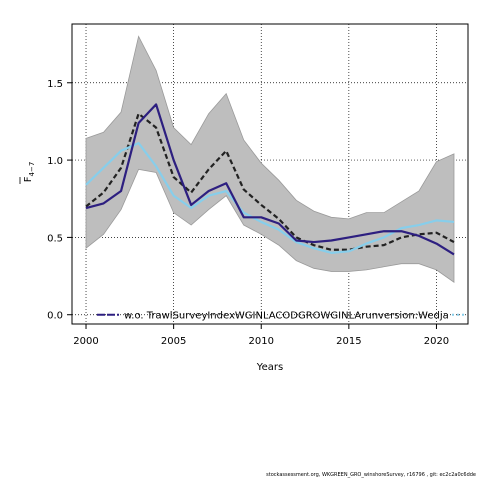 This screenshot has width=480, height=480. What do you see at coordinates (269, 367) in the screenshot?
I see `x-axis-title: Years` at bounding box center [269, 367].